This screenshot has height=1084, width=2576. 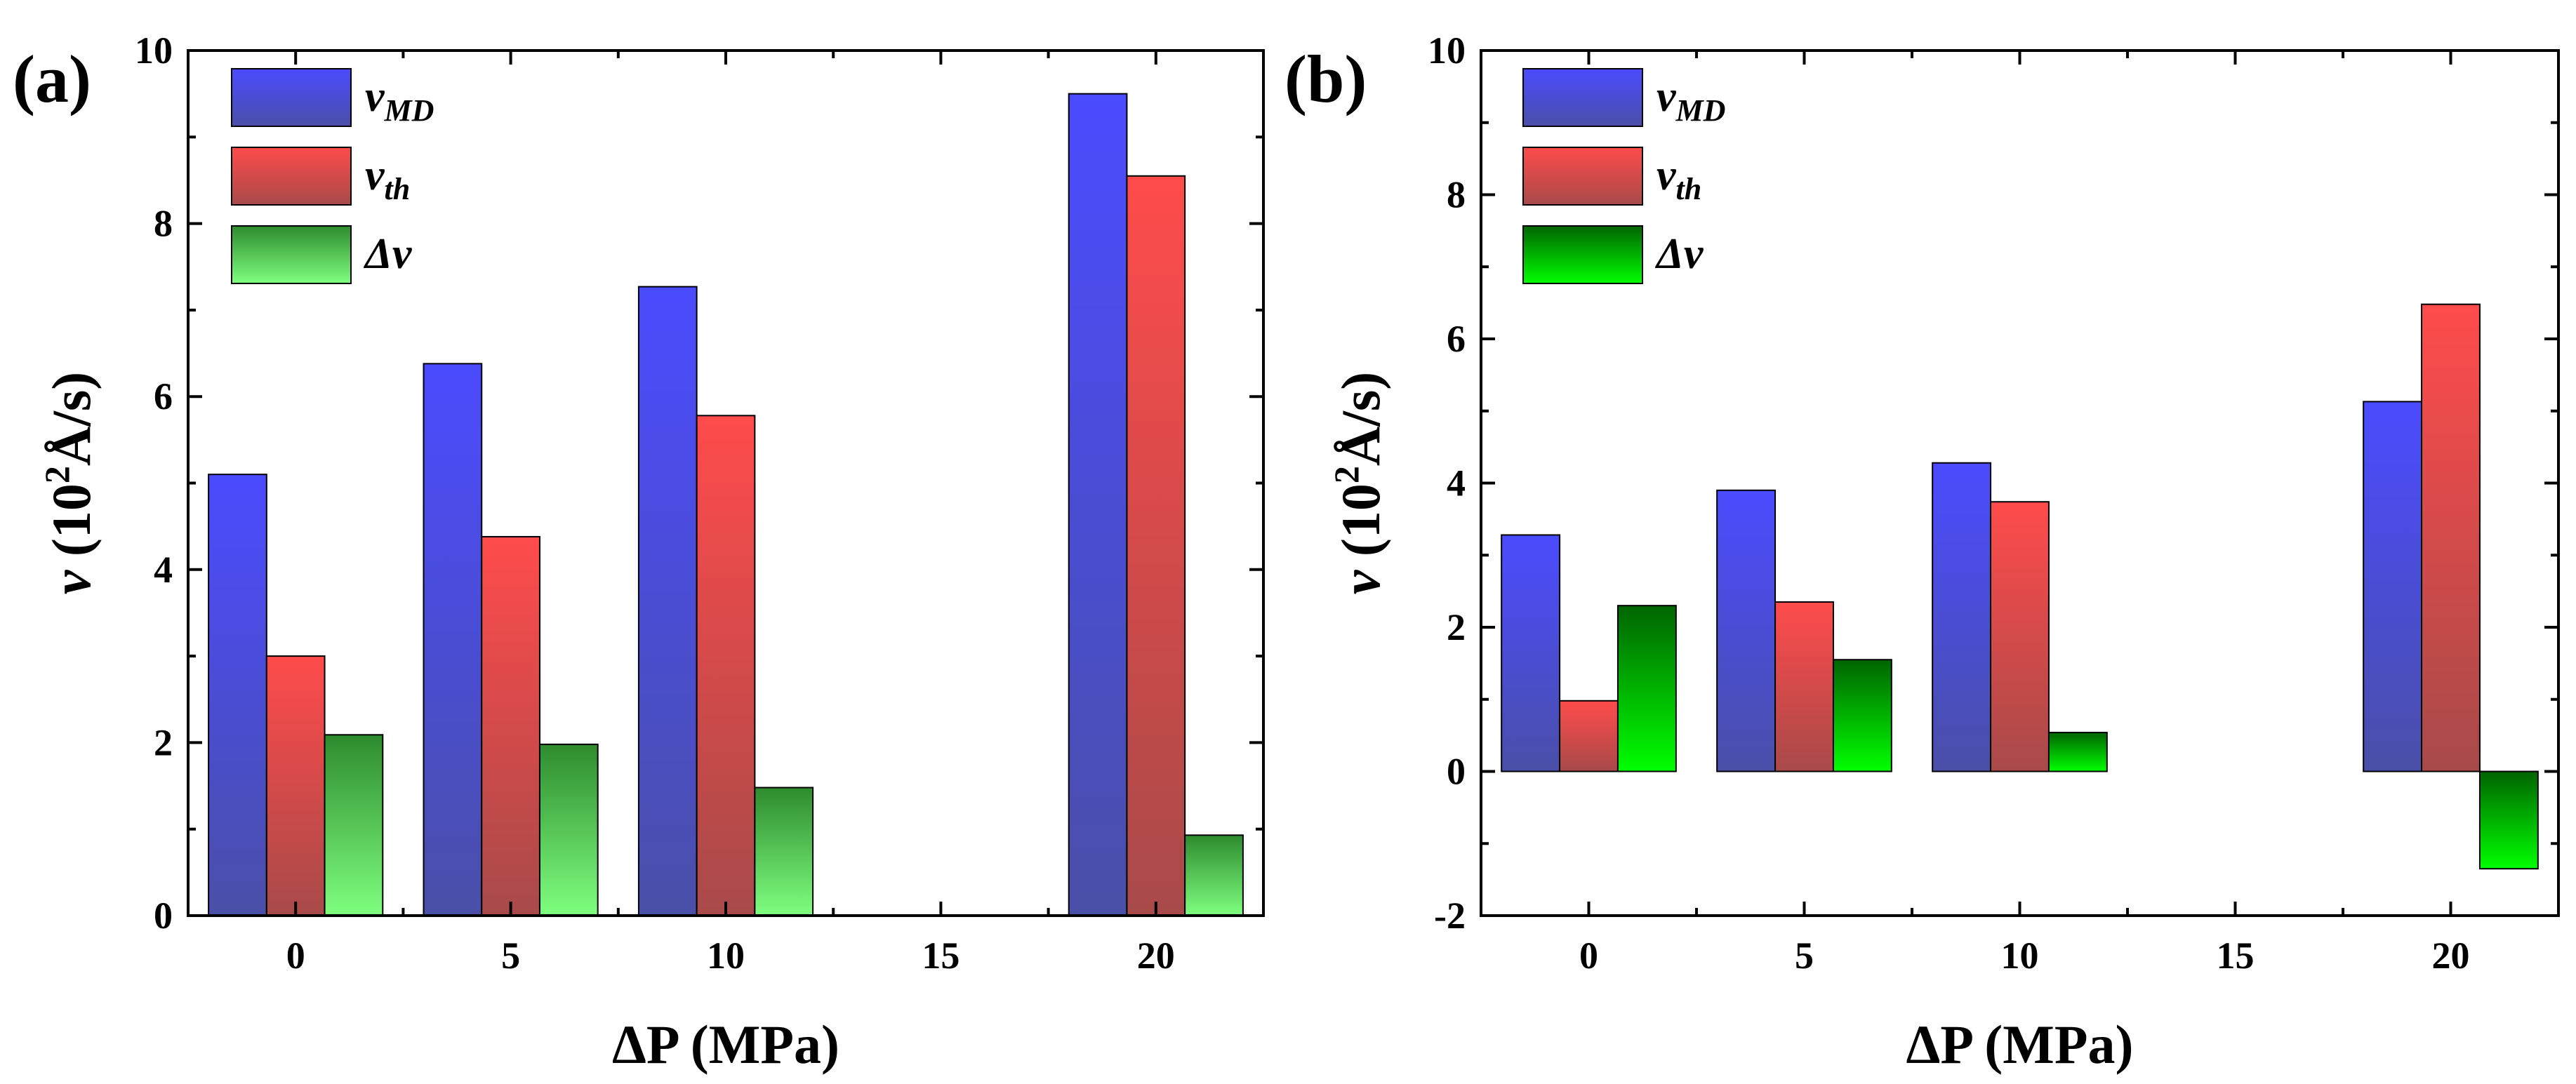 I want to click on legend-swatch-a-dv, so click(x=292, y=254).